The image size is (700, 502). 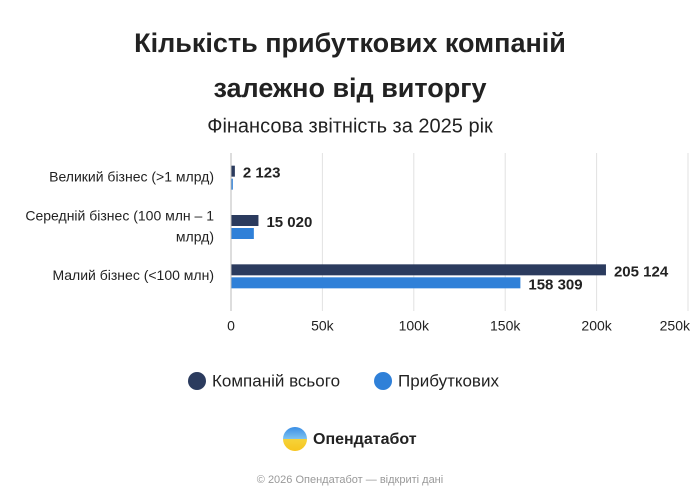 I want to click on y-tick-label: Великий бізнес (>1 млрд), so click(x=131, y=176).